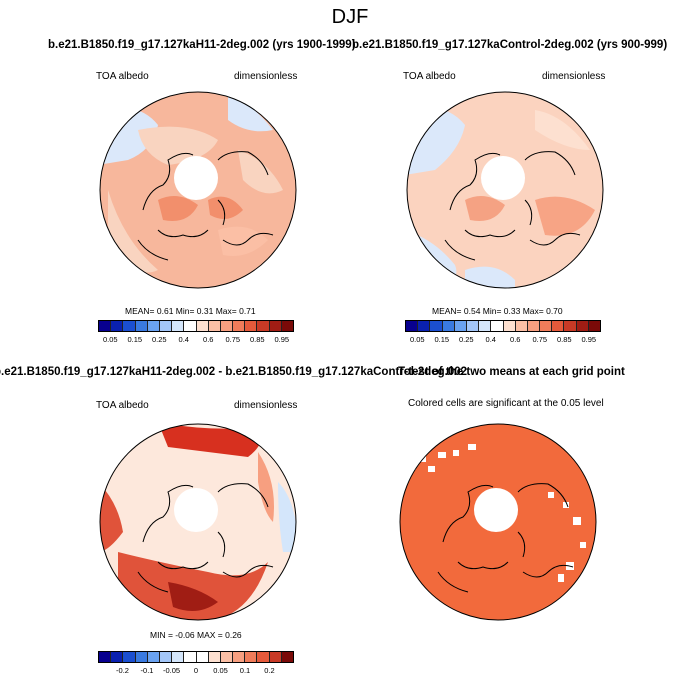  Describe the element at coordinates (225, 207) in the screenshot. I see `warm-region` at that location.